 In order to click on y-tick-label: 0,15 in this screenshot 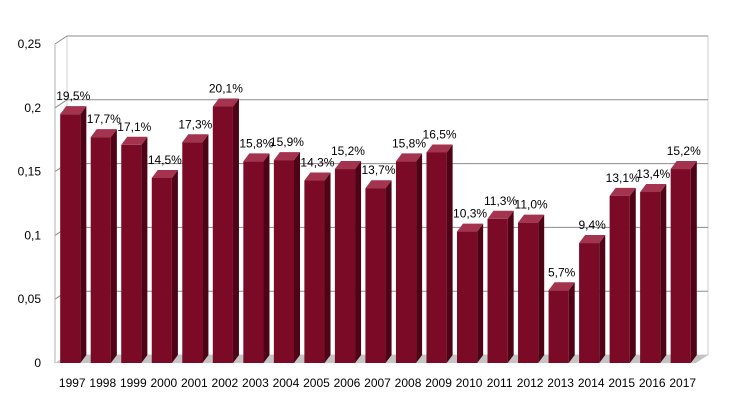, I will do `click(30, 172)`.